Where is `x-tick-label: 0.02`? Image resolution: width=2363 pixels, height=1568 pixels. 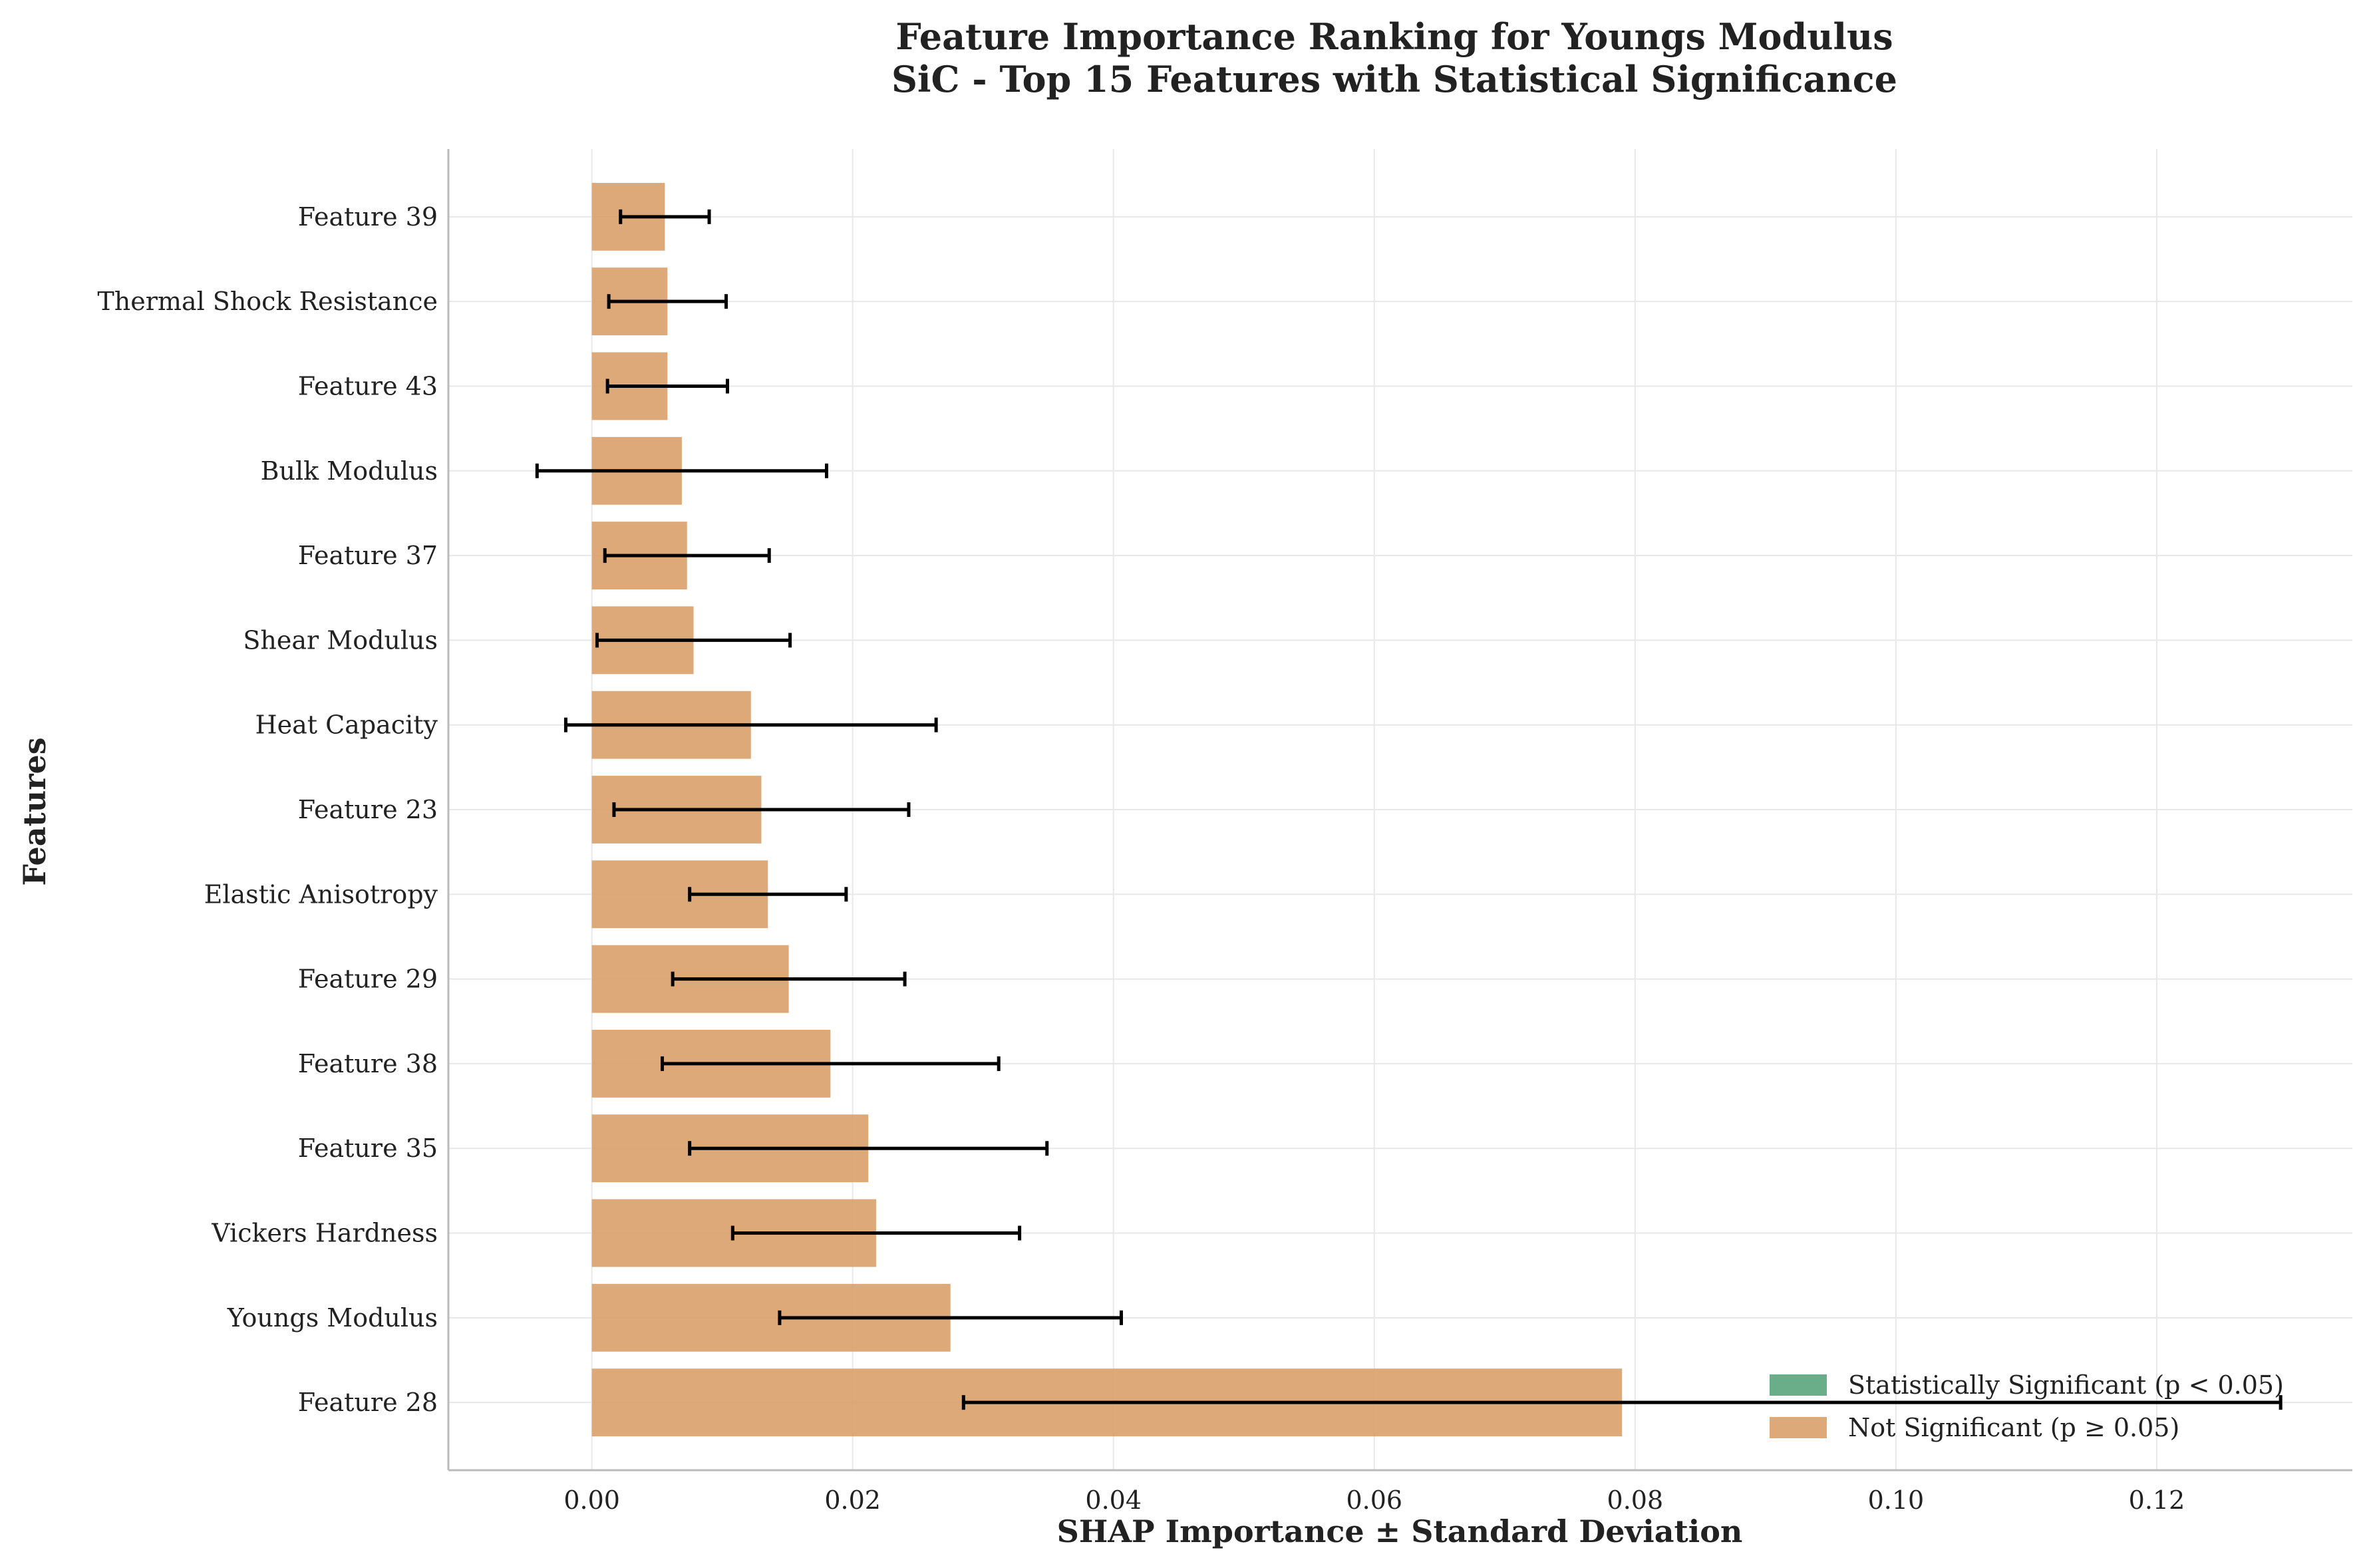
x-tick-label: 0.02 is located at coordinates (852, 1500).